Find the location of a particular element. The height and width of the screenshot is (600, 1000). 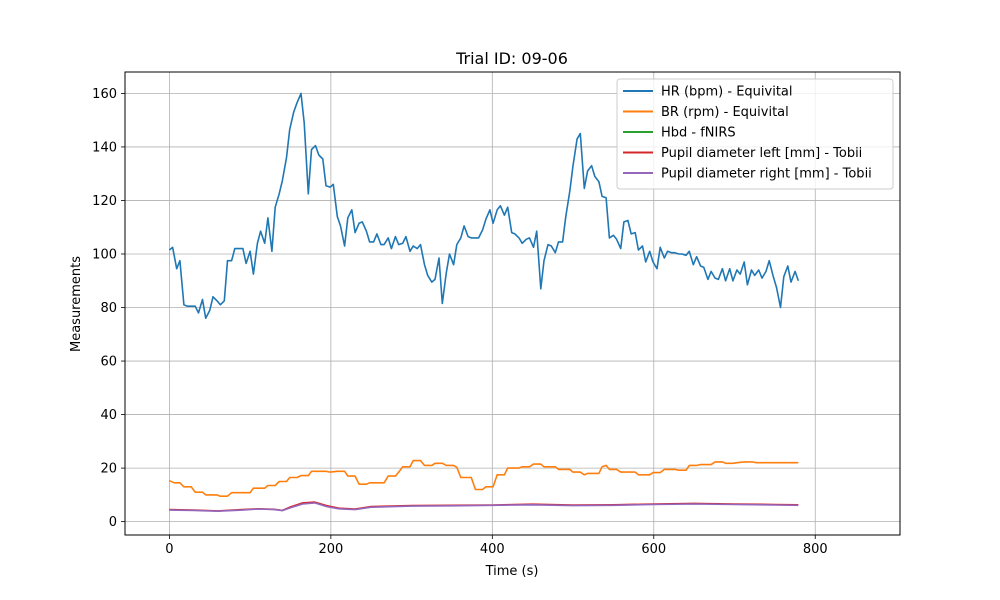

x-tick-label: 400 is located at coordinates (492, 549).